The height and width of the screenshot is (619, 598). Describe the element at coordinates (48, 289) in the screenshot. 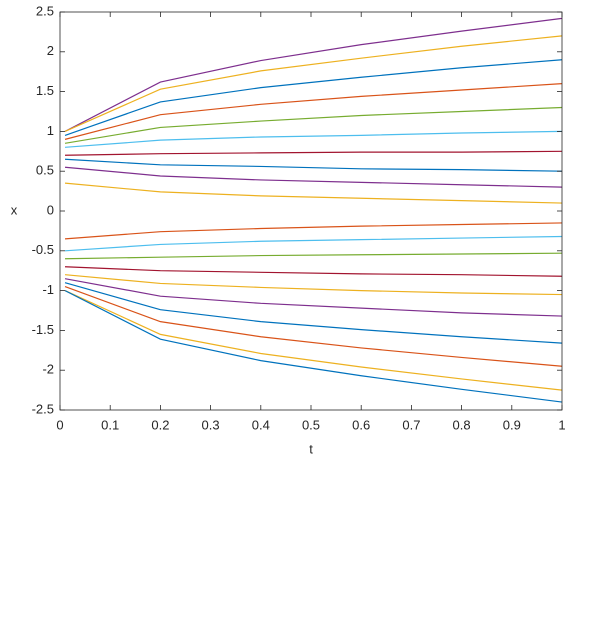

I see `y-tick-label: -1` at that location.